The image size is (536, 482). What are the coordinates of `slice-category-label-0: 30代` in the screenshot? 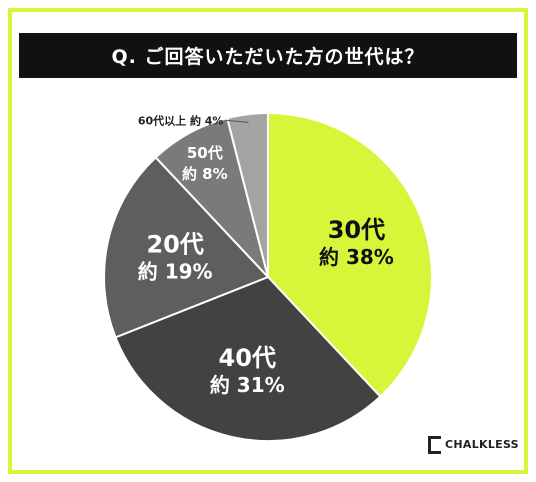 It's located at (356, 230).